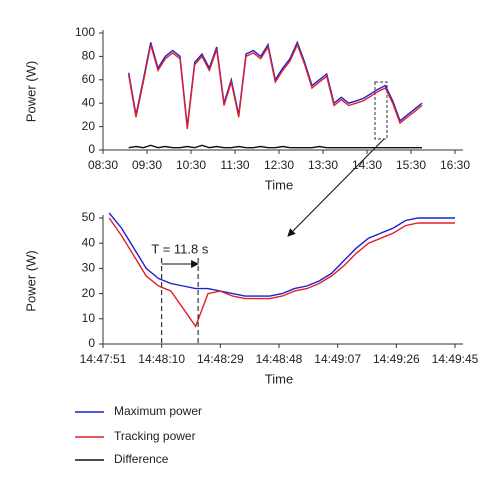 The image size is (500, 486). Describe the element at coordinates (155, 436) in the screenshot. I see `legend-label: Tracking power` at that location.